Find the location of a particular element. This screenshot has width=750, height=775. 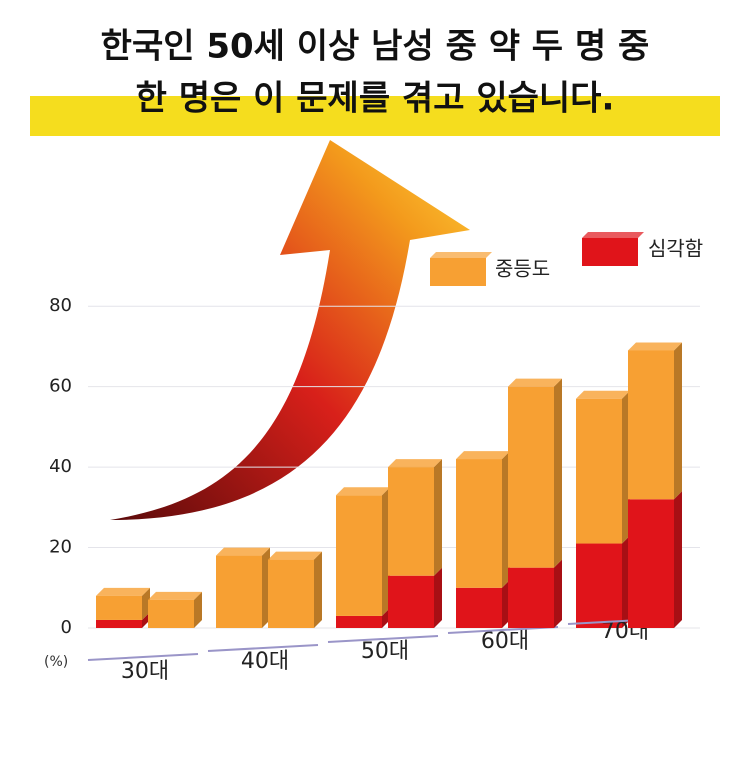

x-tick-label: 50대 is located at coordinates (385, 651).